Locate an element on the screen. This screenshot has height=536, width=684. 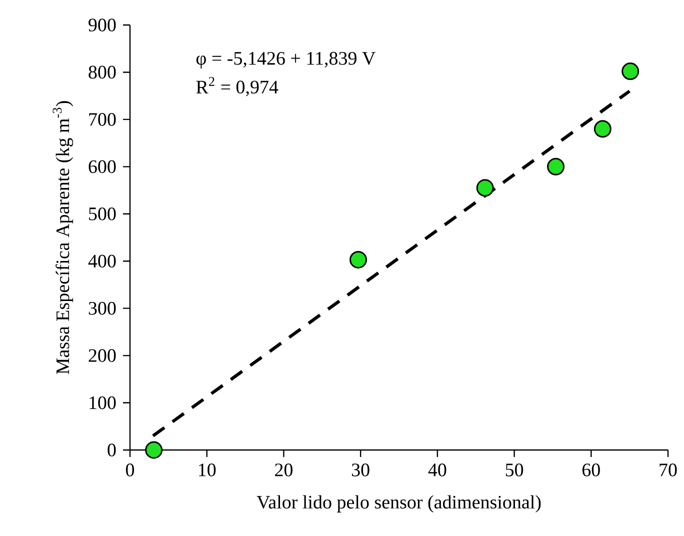
annotation: φ = -5,1426 + 11,839 V is located at coordinates (286, 60).